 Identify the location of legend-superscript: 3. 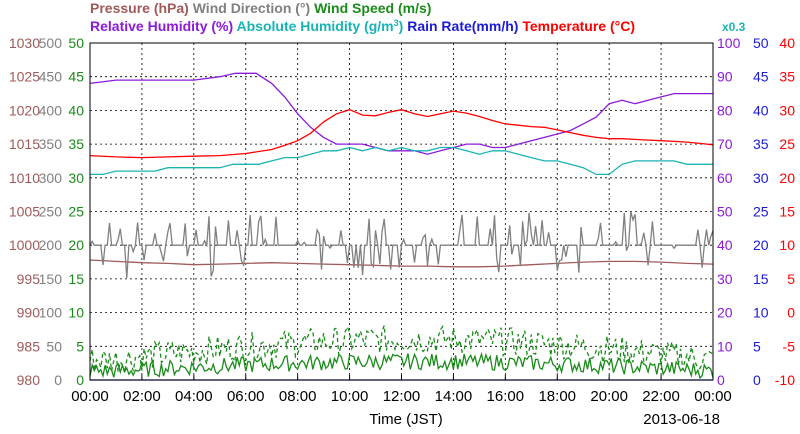
(396, 23).